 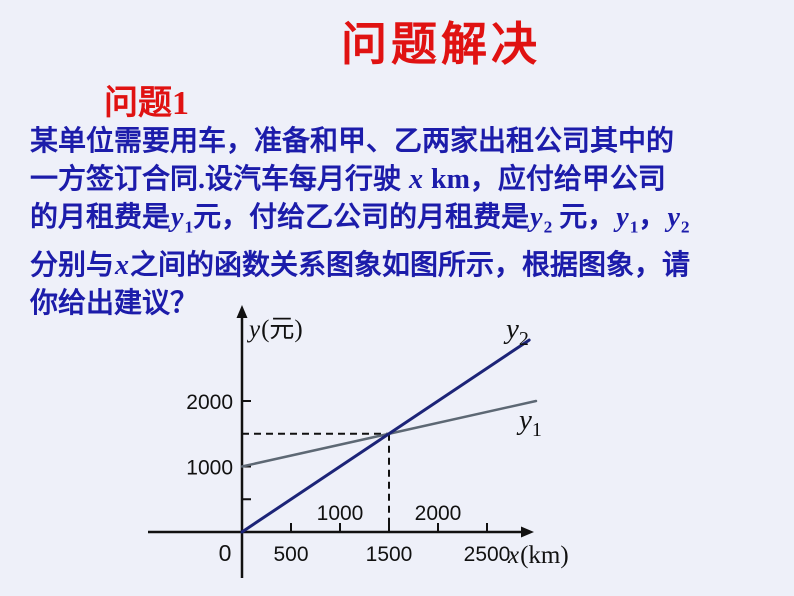 I want to click on x-tick-label: 1500, so click(x=389, y=554).